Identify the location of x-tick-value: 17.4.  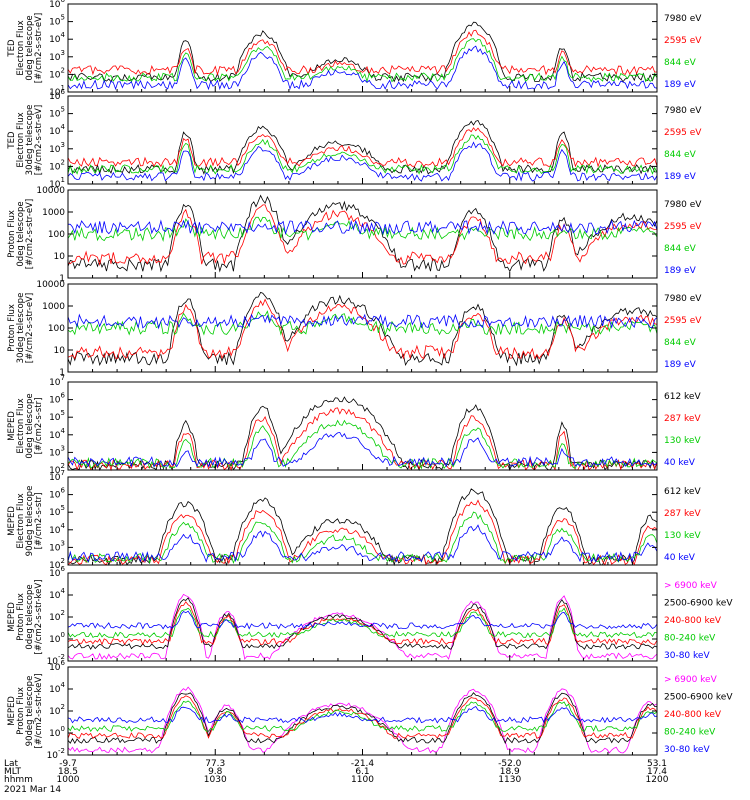
(657, 772).